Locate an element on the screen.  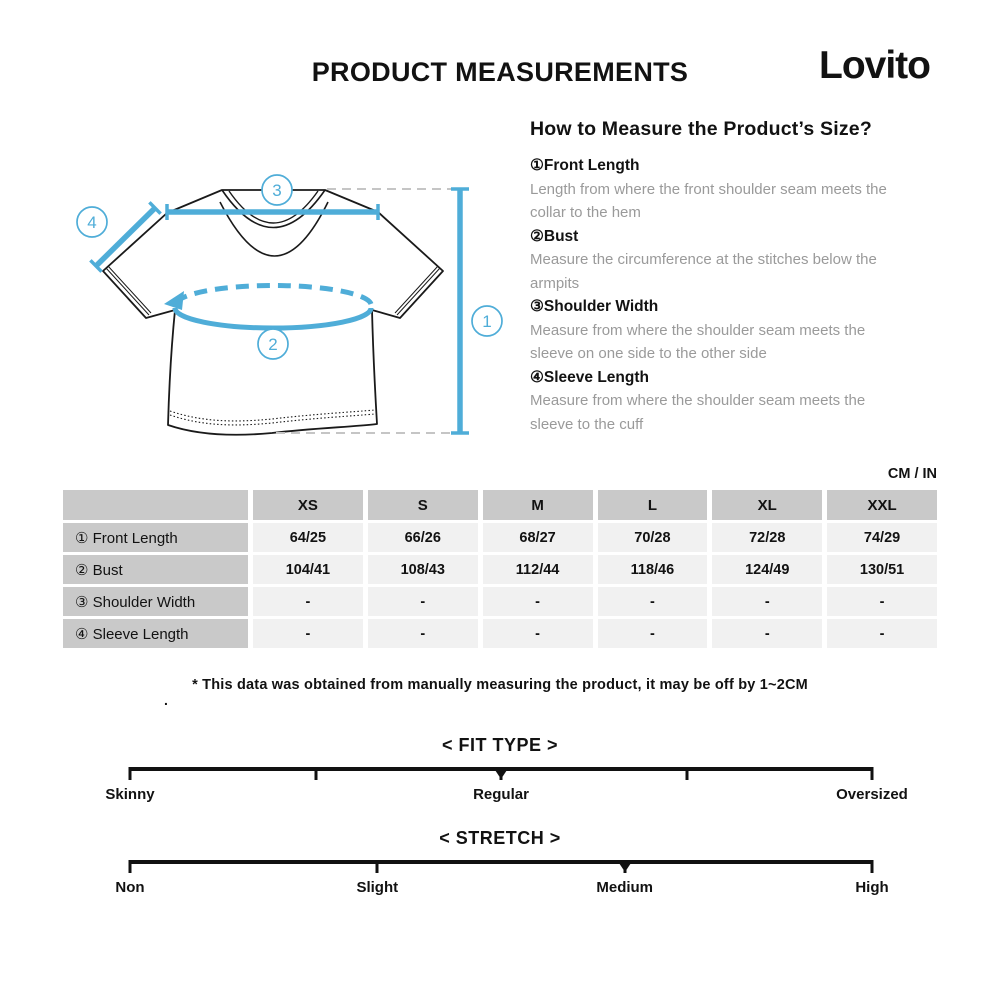
right-cuff-stitch is located at coordinates (417, 290).